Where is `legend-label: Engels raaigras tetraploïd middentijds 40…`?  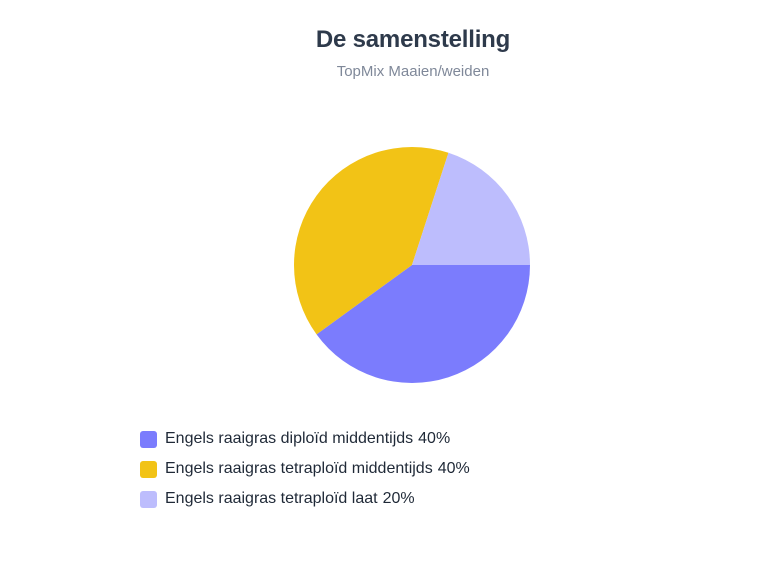 legend-label: Engels raaigras tetraploïd middentijds 40… is located at coordinates (317, 469).